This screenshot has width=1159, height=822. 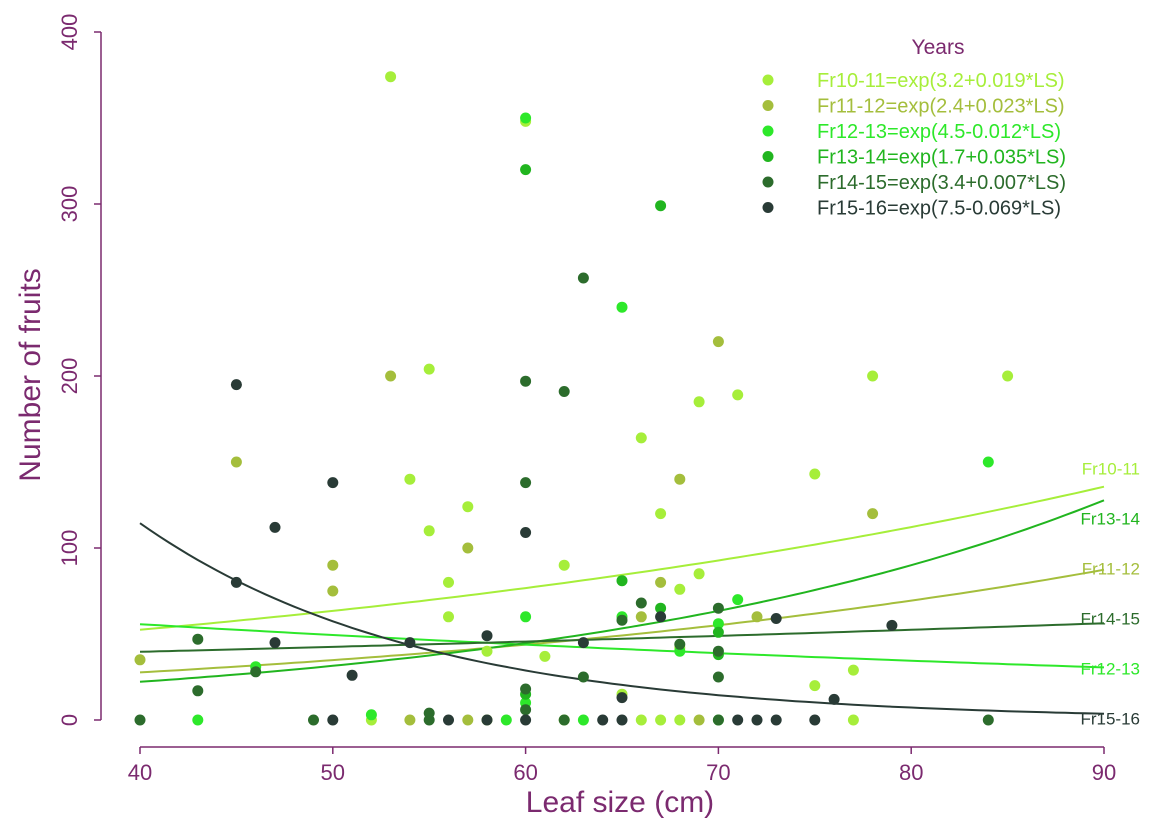 What do you see at coordinates (140, 772) in the screenshot?
I see `x-tick-label: 40` at bounding box center [140, 772].